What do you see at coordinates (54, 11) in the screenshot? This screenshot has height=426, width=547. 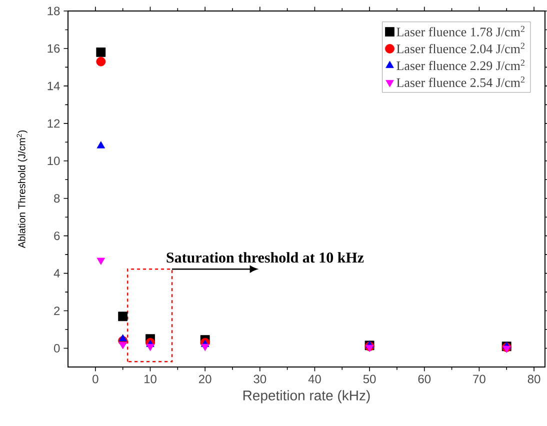 I see `y-tick-label: 18` at bounding box center [54, 11].